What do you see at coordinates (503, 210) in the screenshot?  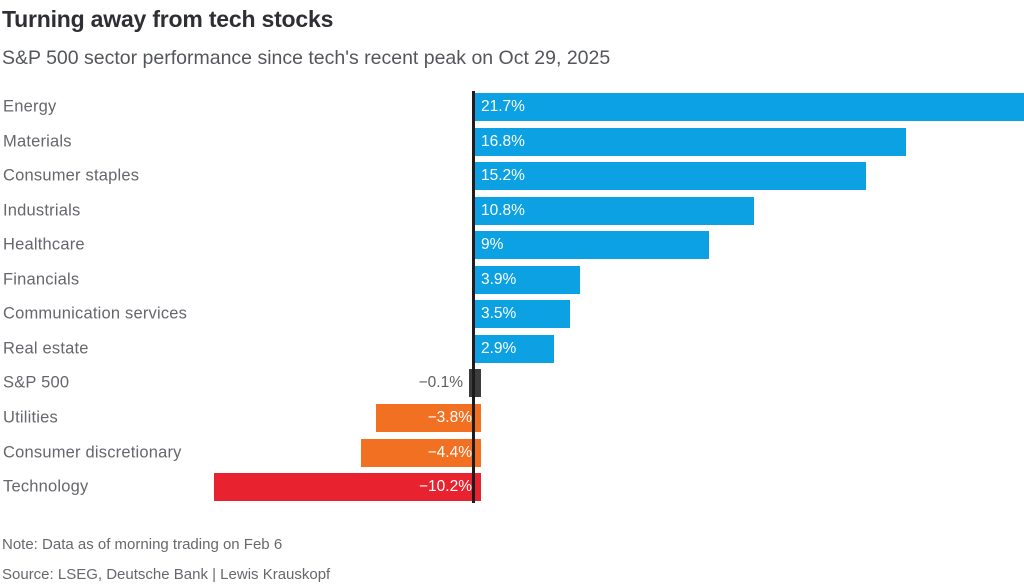 I see `value-label: 10.8%` at bounding box center [503, 210].